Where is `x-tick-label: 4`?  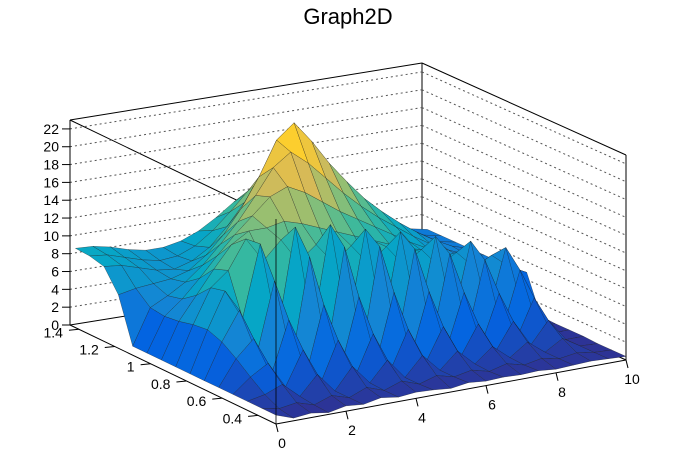
x-tick-label: 4 is located at coordinates (422, 417).